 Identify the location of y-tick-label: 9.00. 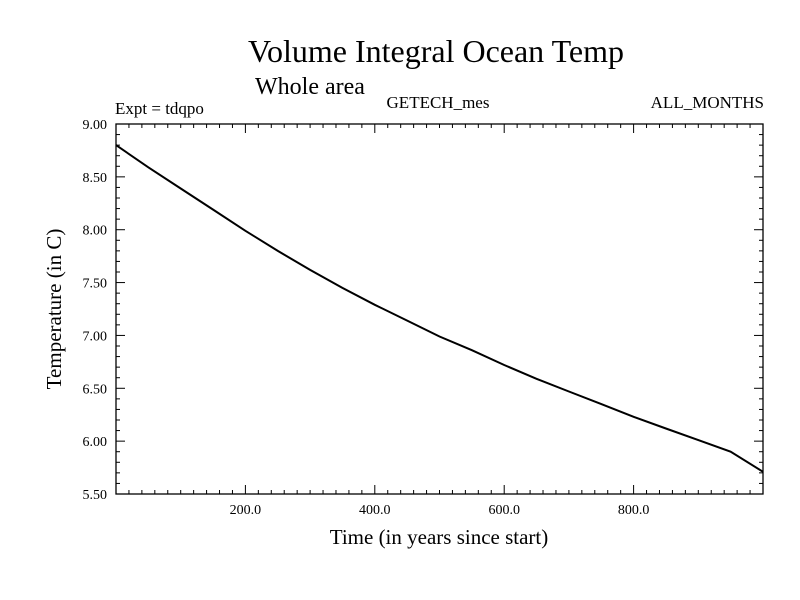
(95, 125).